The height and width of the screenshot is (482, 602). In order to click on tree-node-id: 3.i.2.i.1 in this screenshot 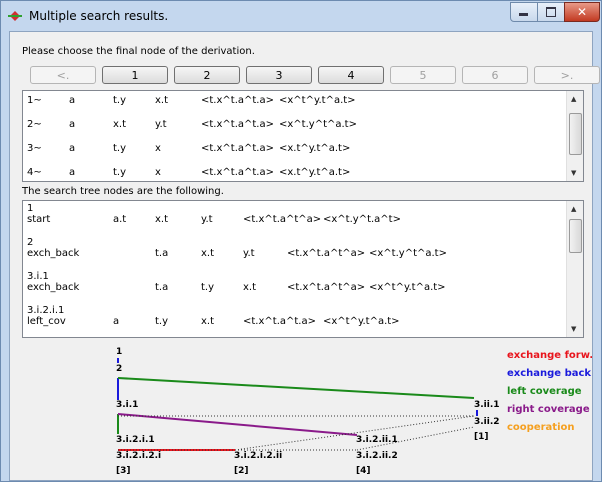, I will do `click(46, 310)`.